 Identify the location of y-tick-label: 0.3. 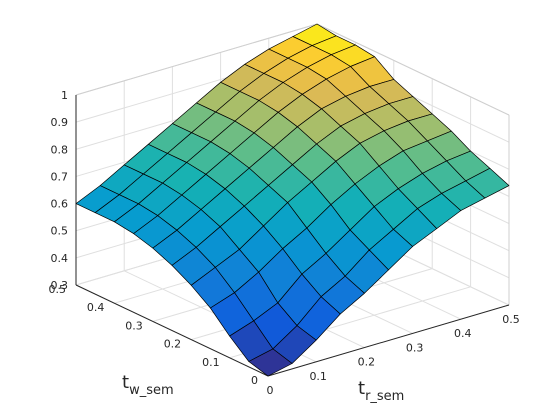
(134, 325).